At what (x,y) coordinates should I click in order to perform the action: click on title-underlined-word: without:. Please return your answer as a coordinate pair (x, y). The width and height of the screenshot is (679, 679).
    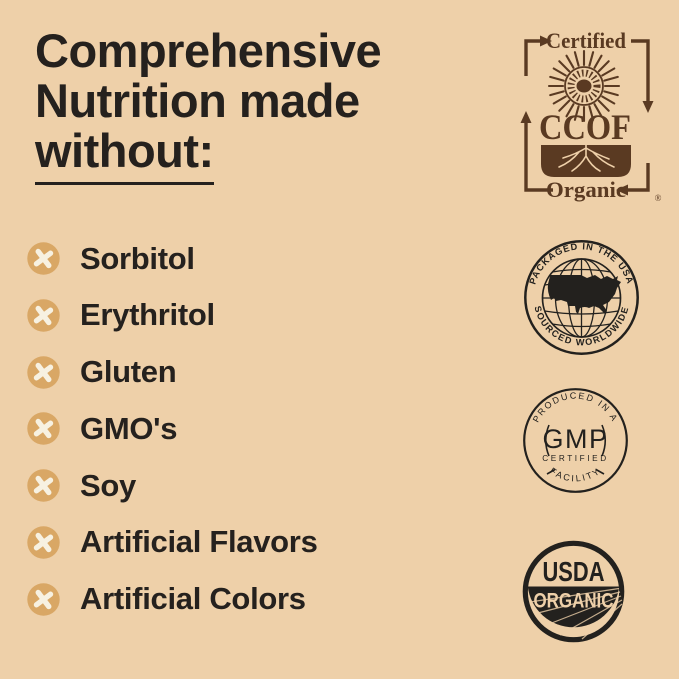
    Looking at the image, I should click on (124, 155).